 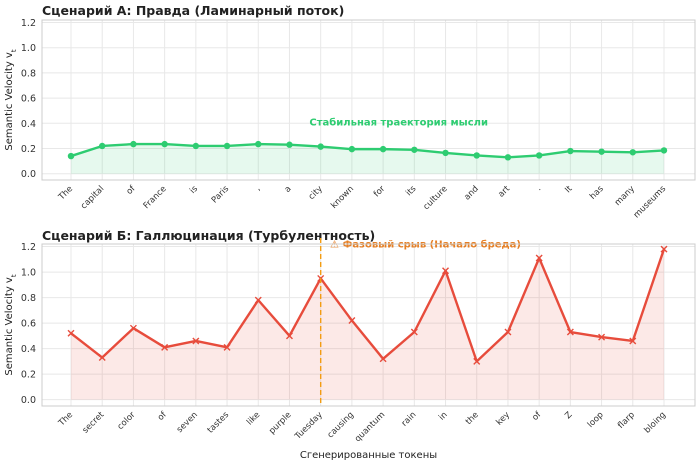 What do you see at coordinates (472, 418) in the screenshot?
I see `x-tick-label: the` at bounding box center [472, 418].